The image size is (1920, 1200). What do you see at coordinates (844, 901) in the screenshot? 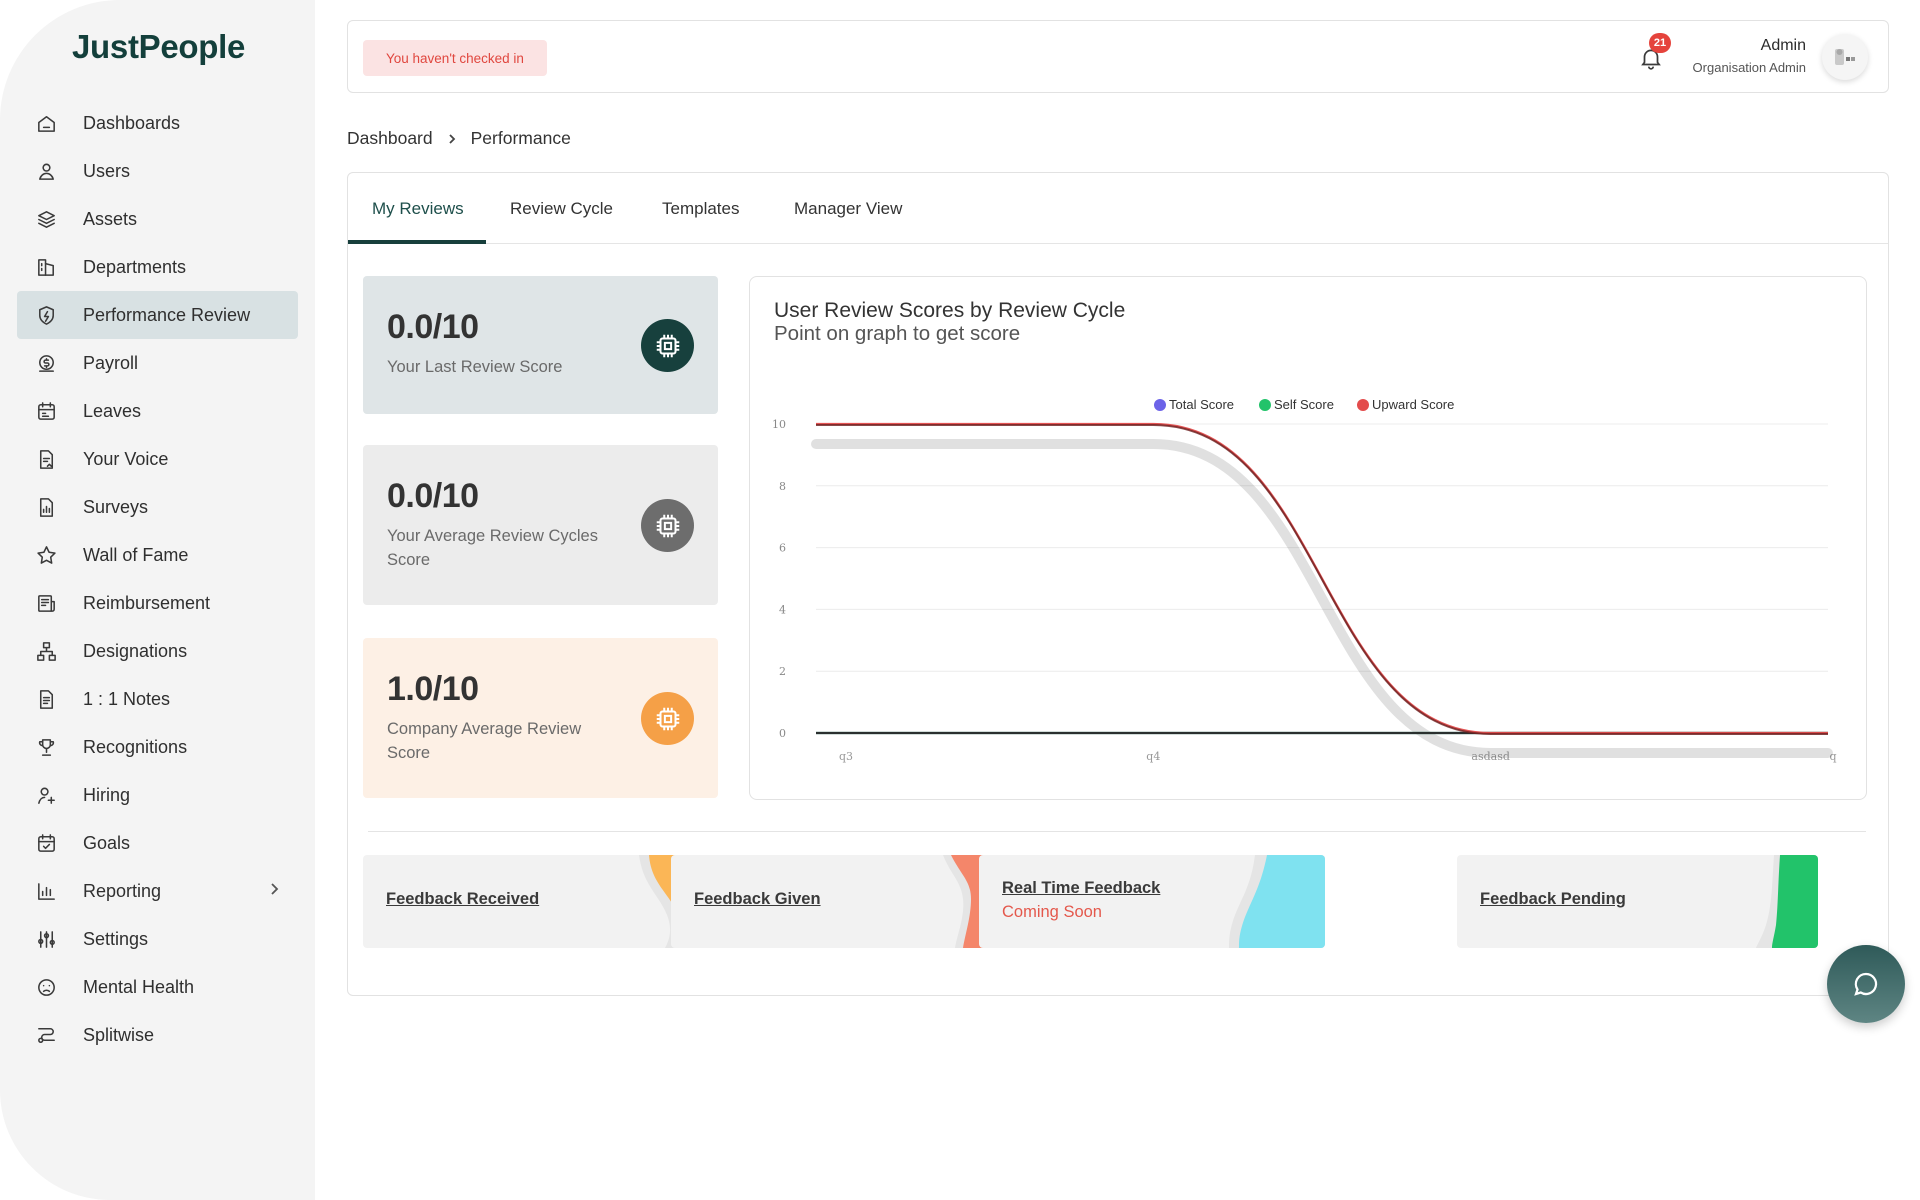
I see `feedback-given-card: Feedback Given` at bounding box center [844, 901].